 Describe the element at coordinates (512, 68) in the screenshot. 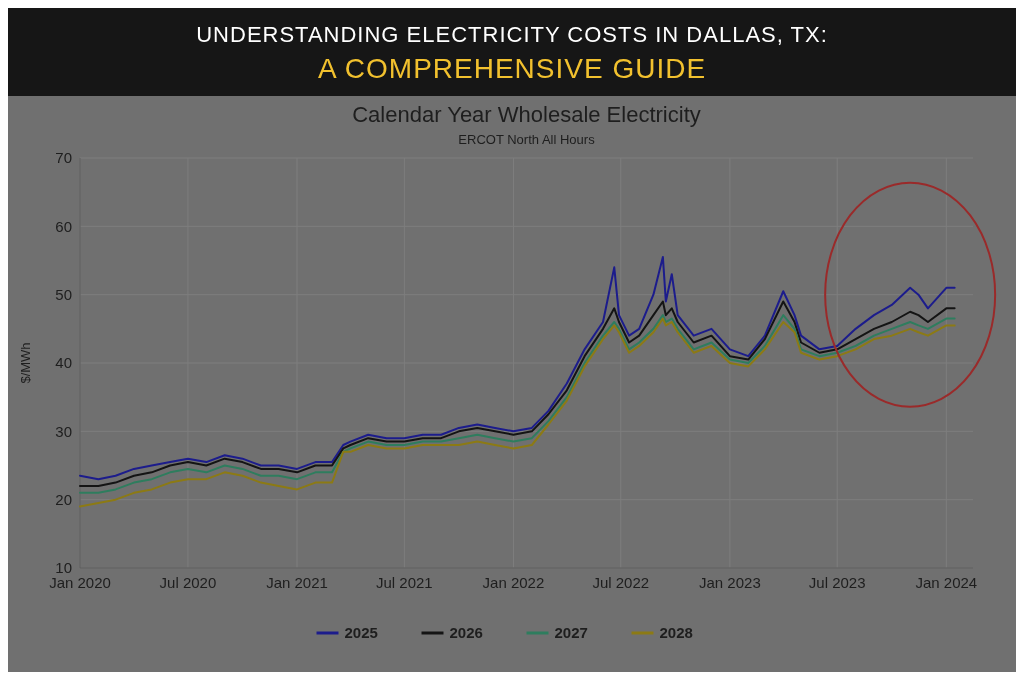

I see `text: A COMPREHENSIVE GUIDE` at that location.